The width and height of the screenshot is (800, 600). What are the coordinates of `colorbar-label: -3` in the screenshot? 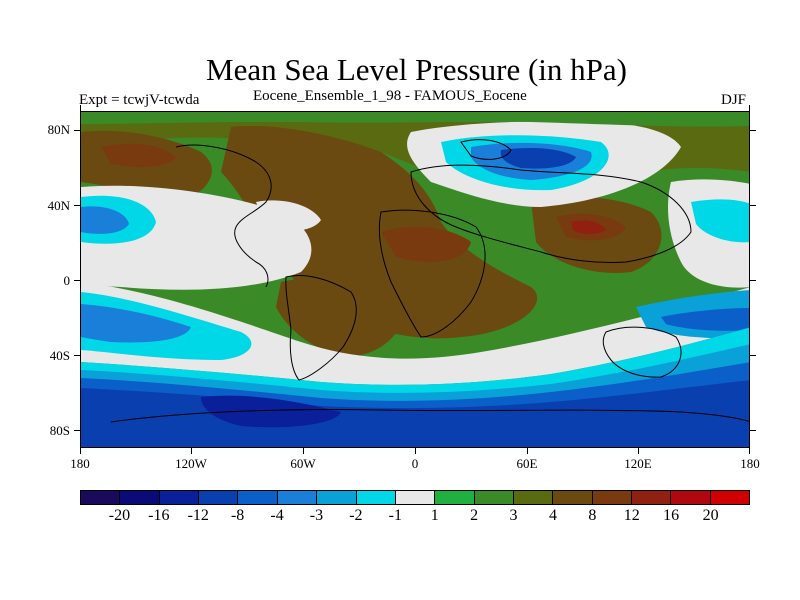 It's located at (316, 515).